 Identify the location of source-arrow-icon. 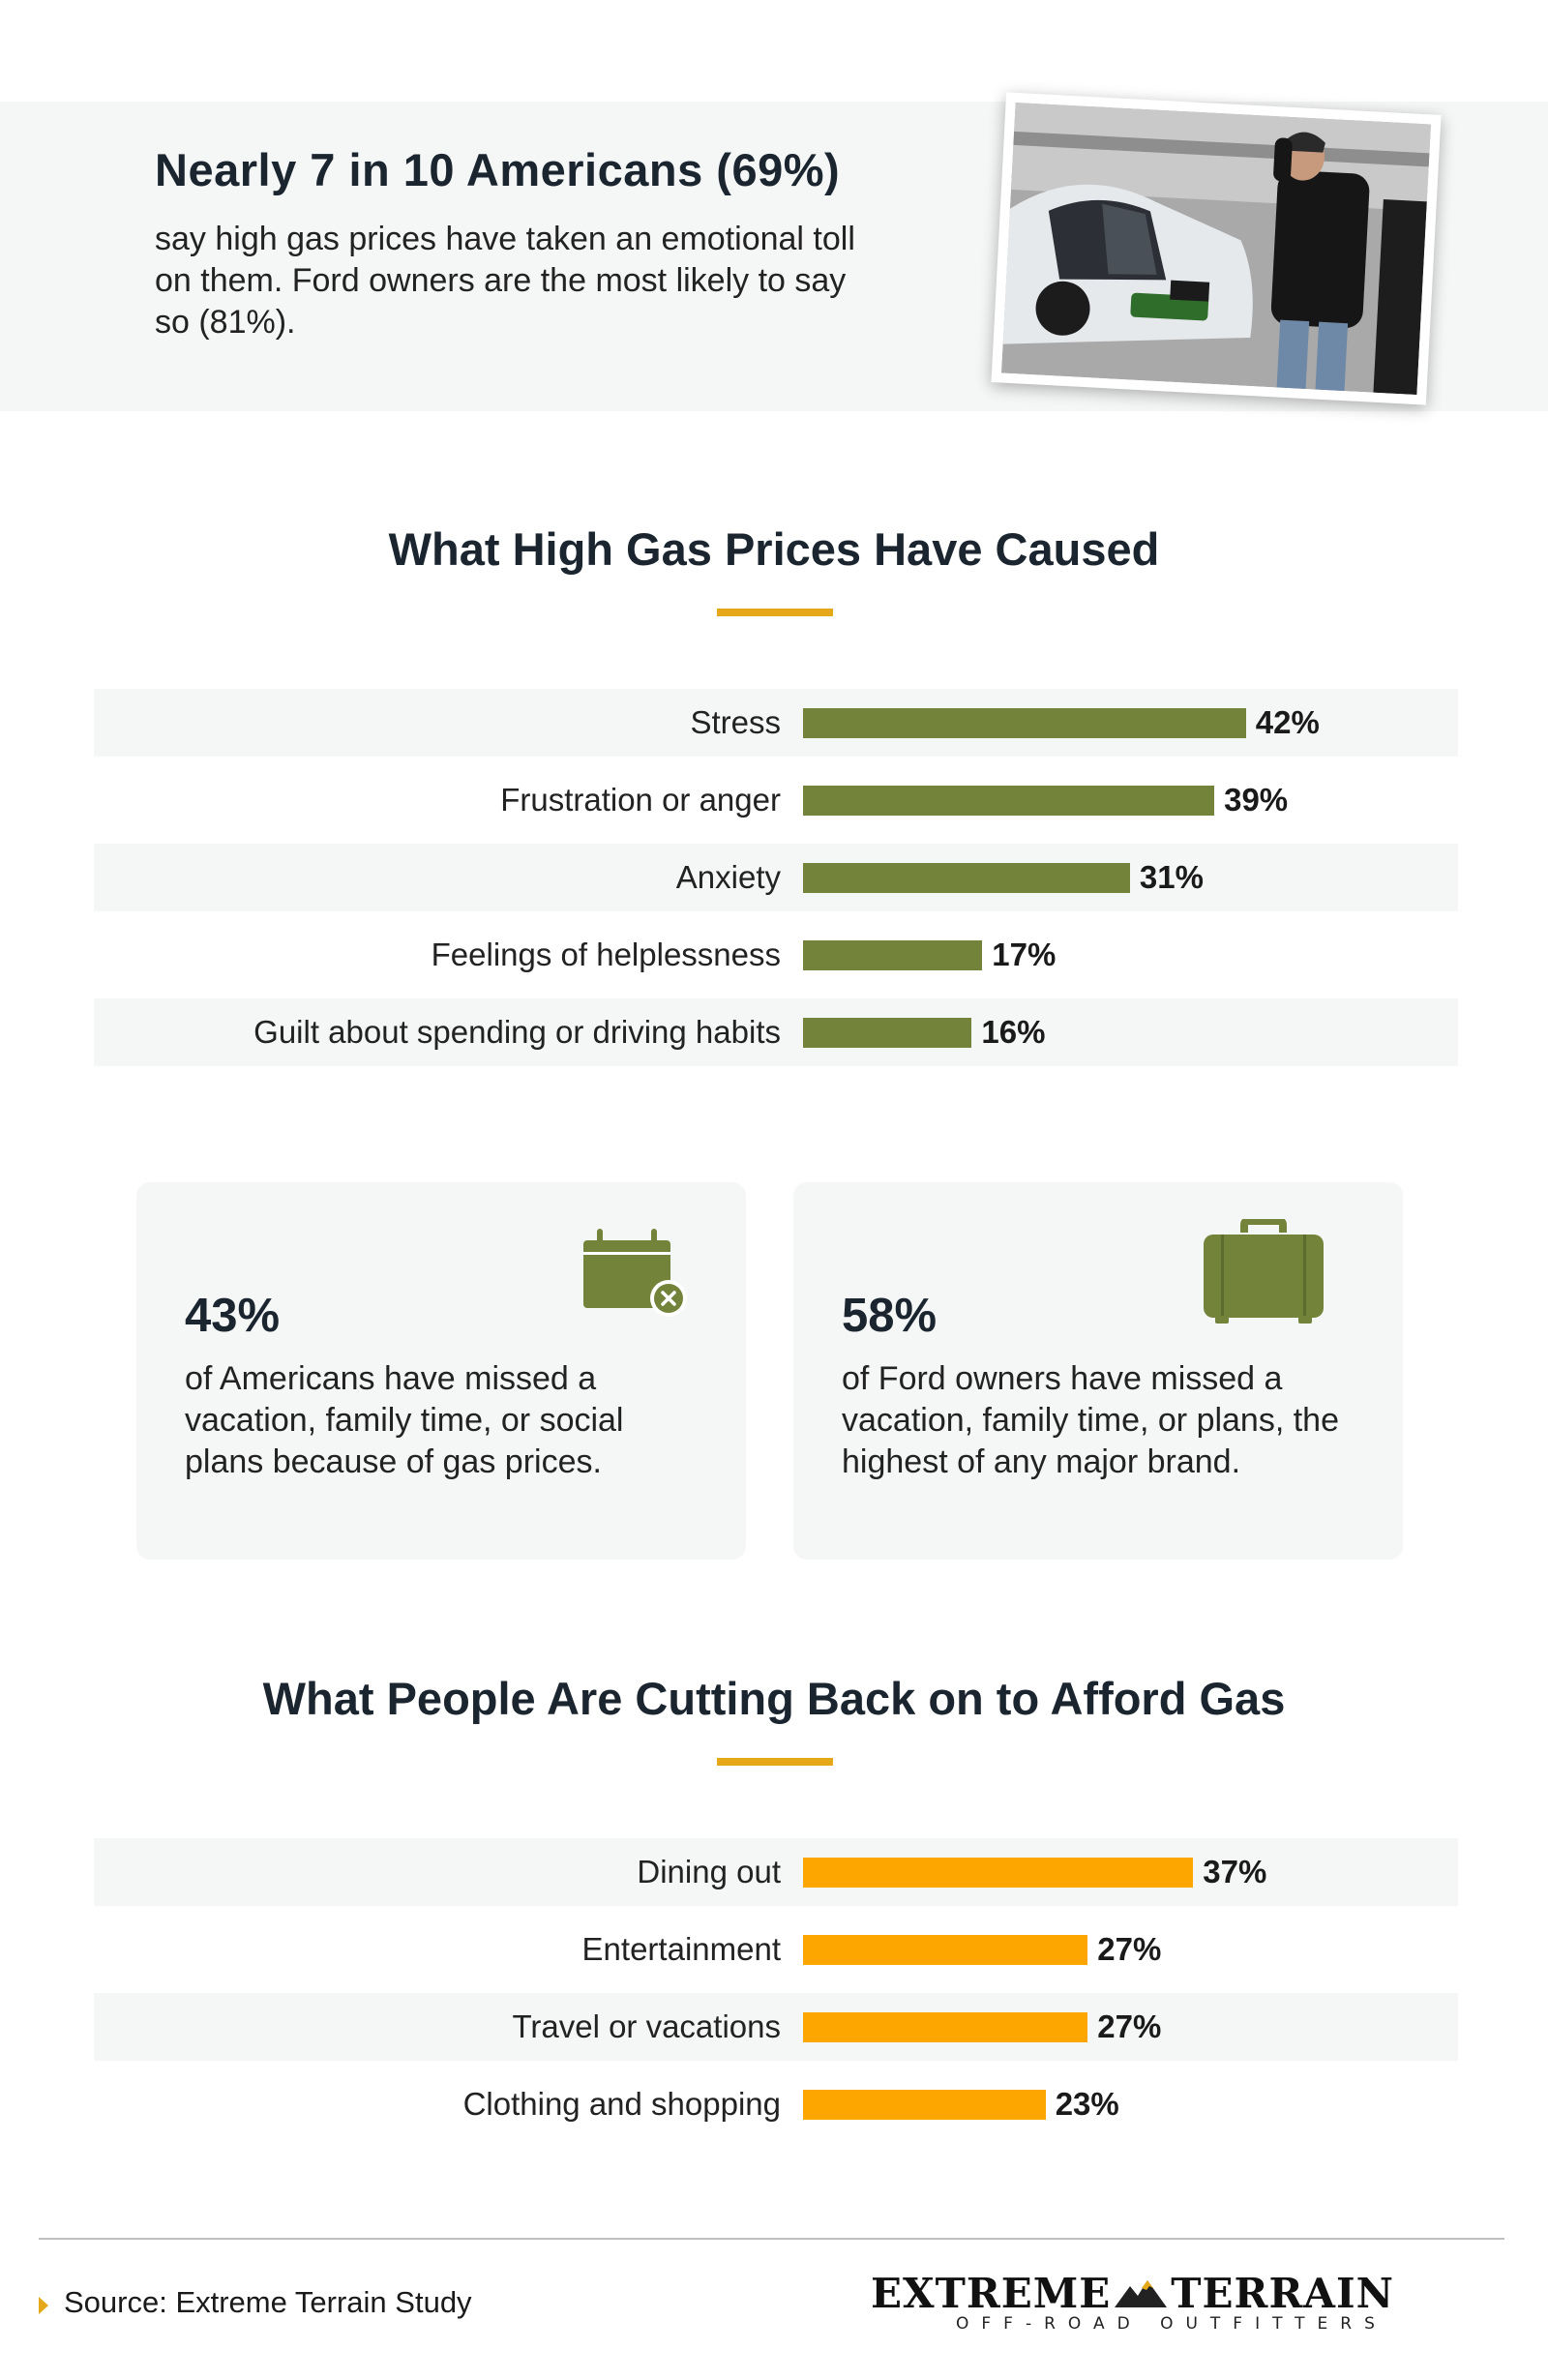
(43, 2306).